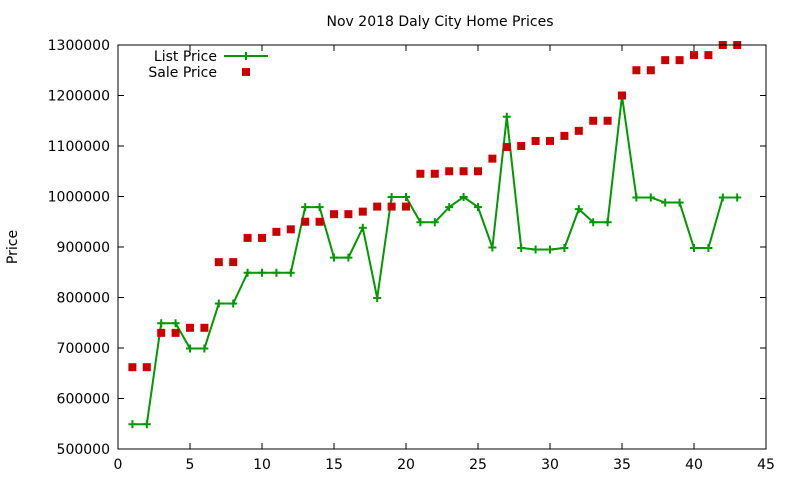  Describe the element at coordinates (79, 147) in the screenshot. I see `y-tick-label: 1100000` at that location.